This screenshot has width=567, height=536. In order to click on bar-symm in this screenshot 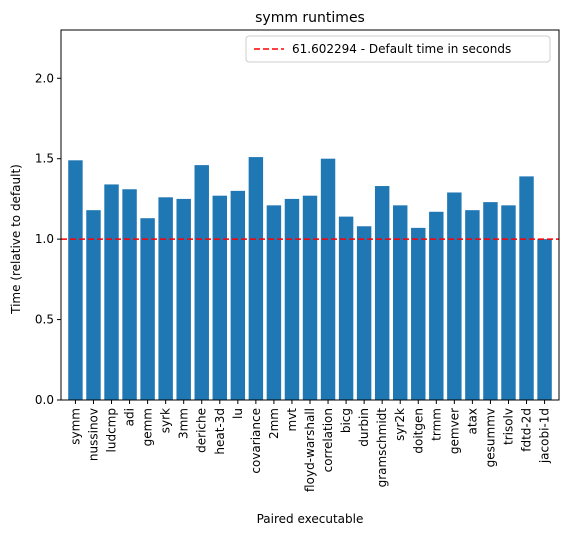, I will do `click(75, 280)`.